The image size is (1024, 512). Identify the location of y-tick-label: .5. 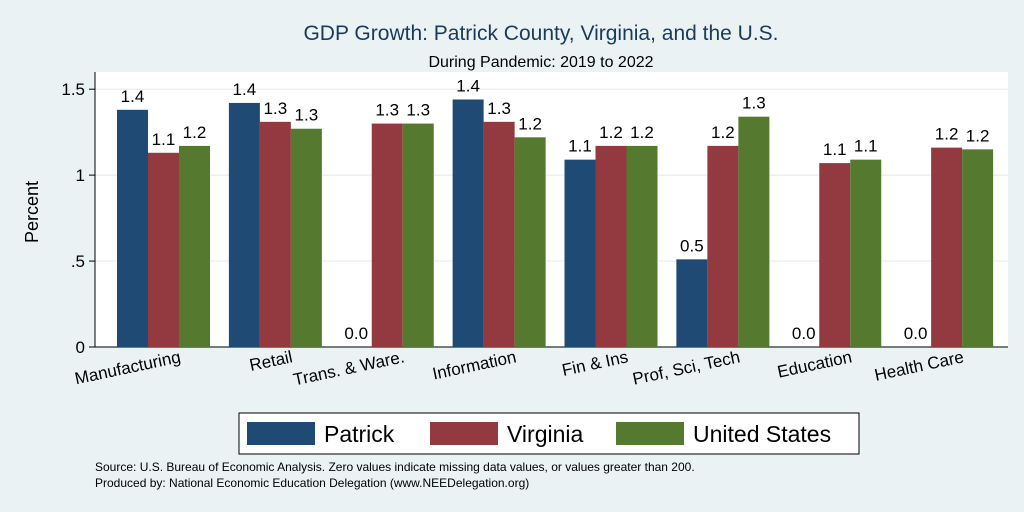
(78, 261).